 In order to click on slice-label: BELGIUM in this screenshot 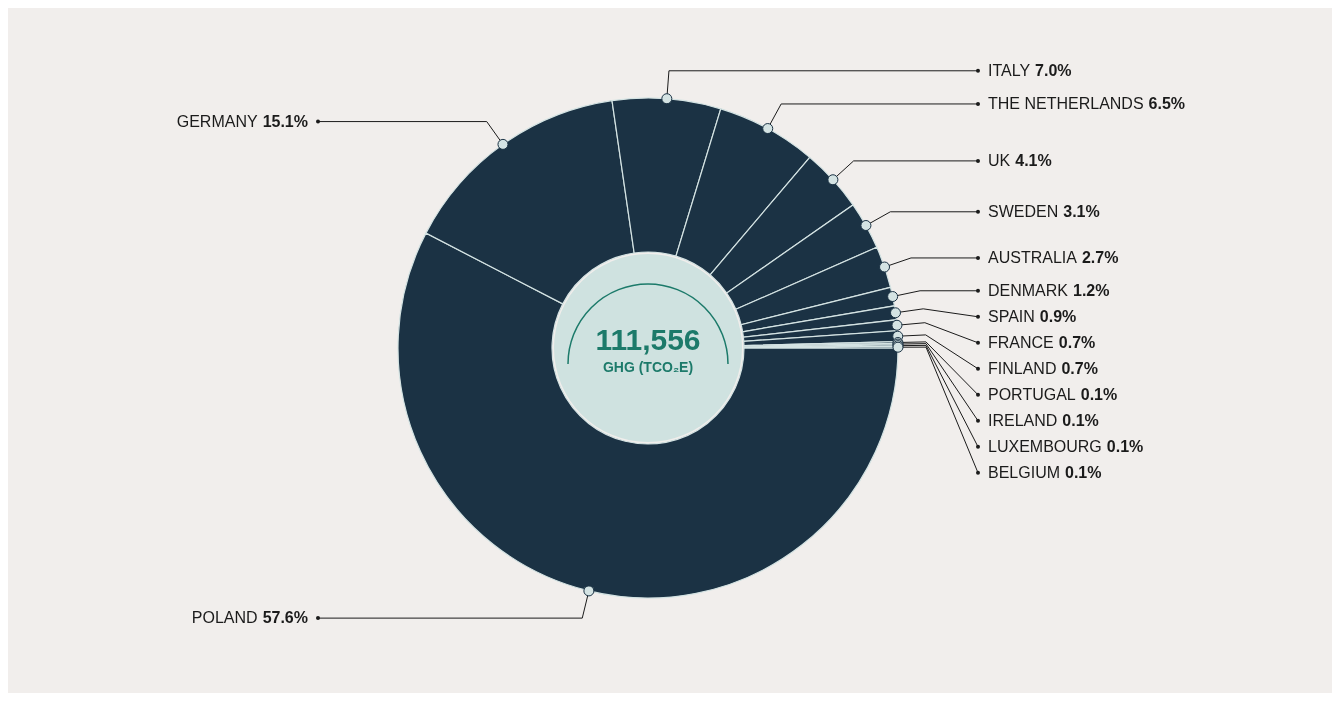, I will do `click(1024, 472)`.